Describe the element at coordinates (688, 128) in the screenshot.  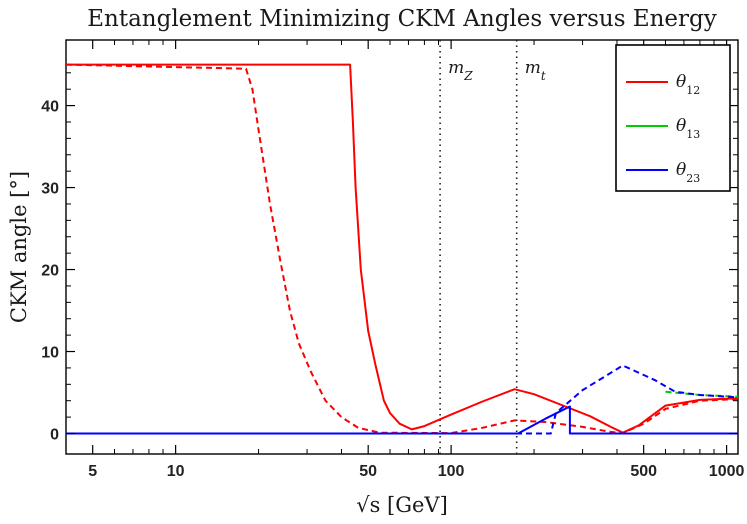
I see `legend-label: θ13` at that location.